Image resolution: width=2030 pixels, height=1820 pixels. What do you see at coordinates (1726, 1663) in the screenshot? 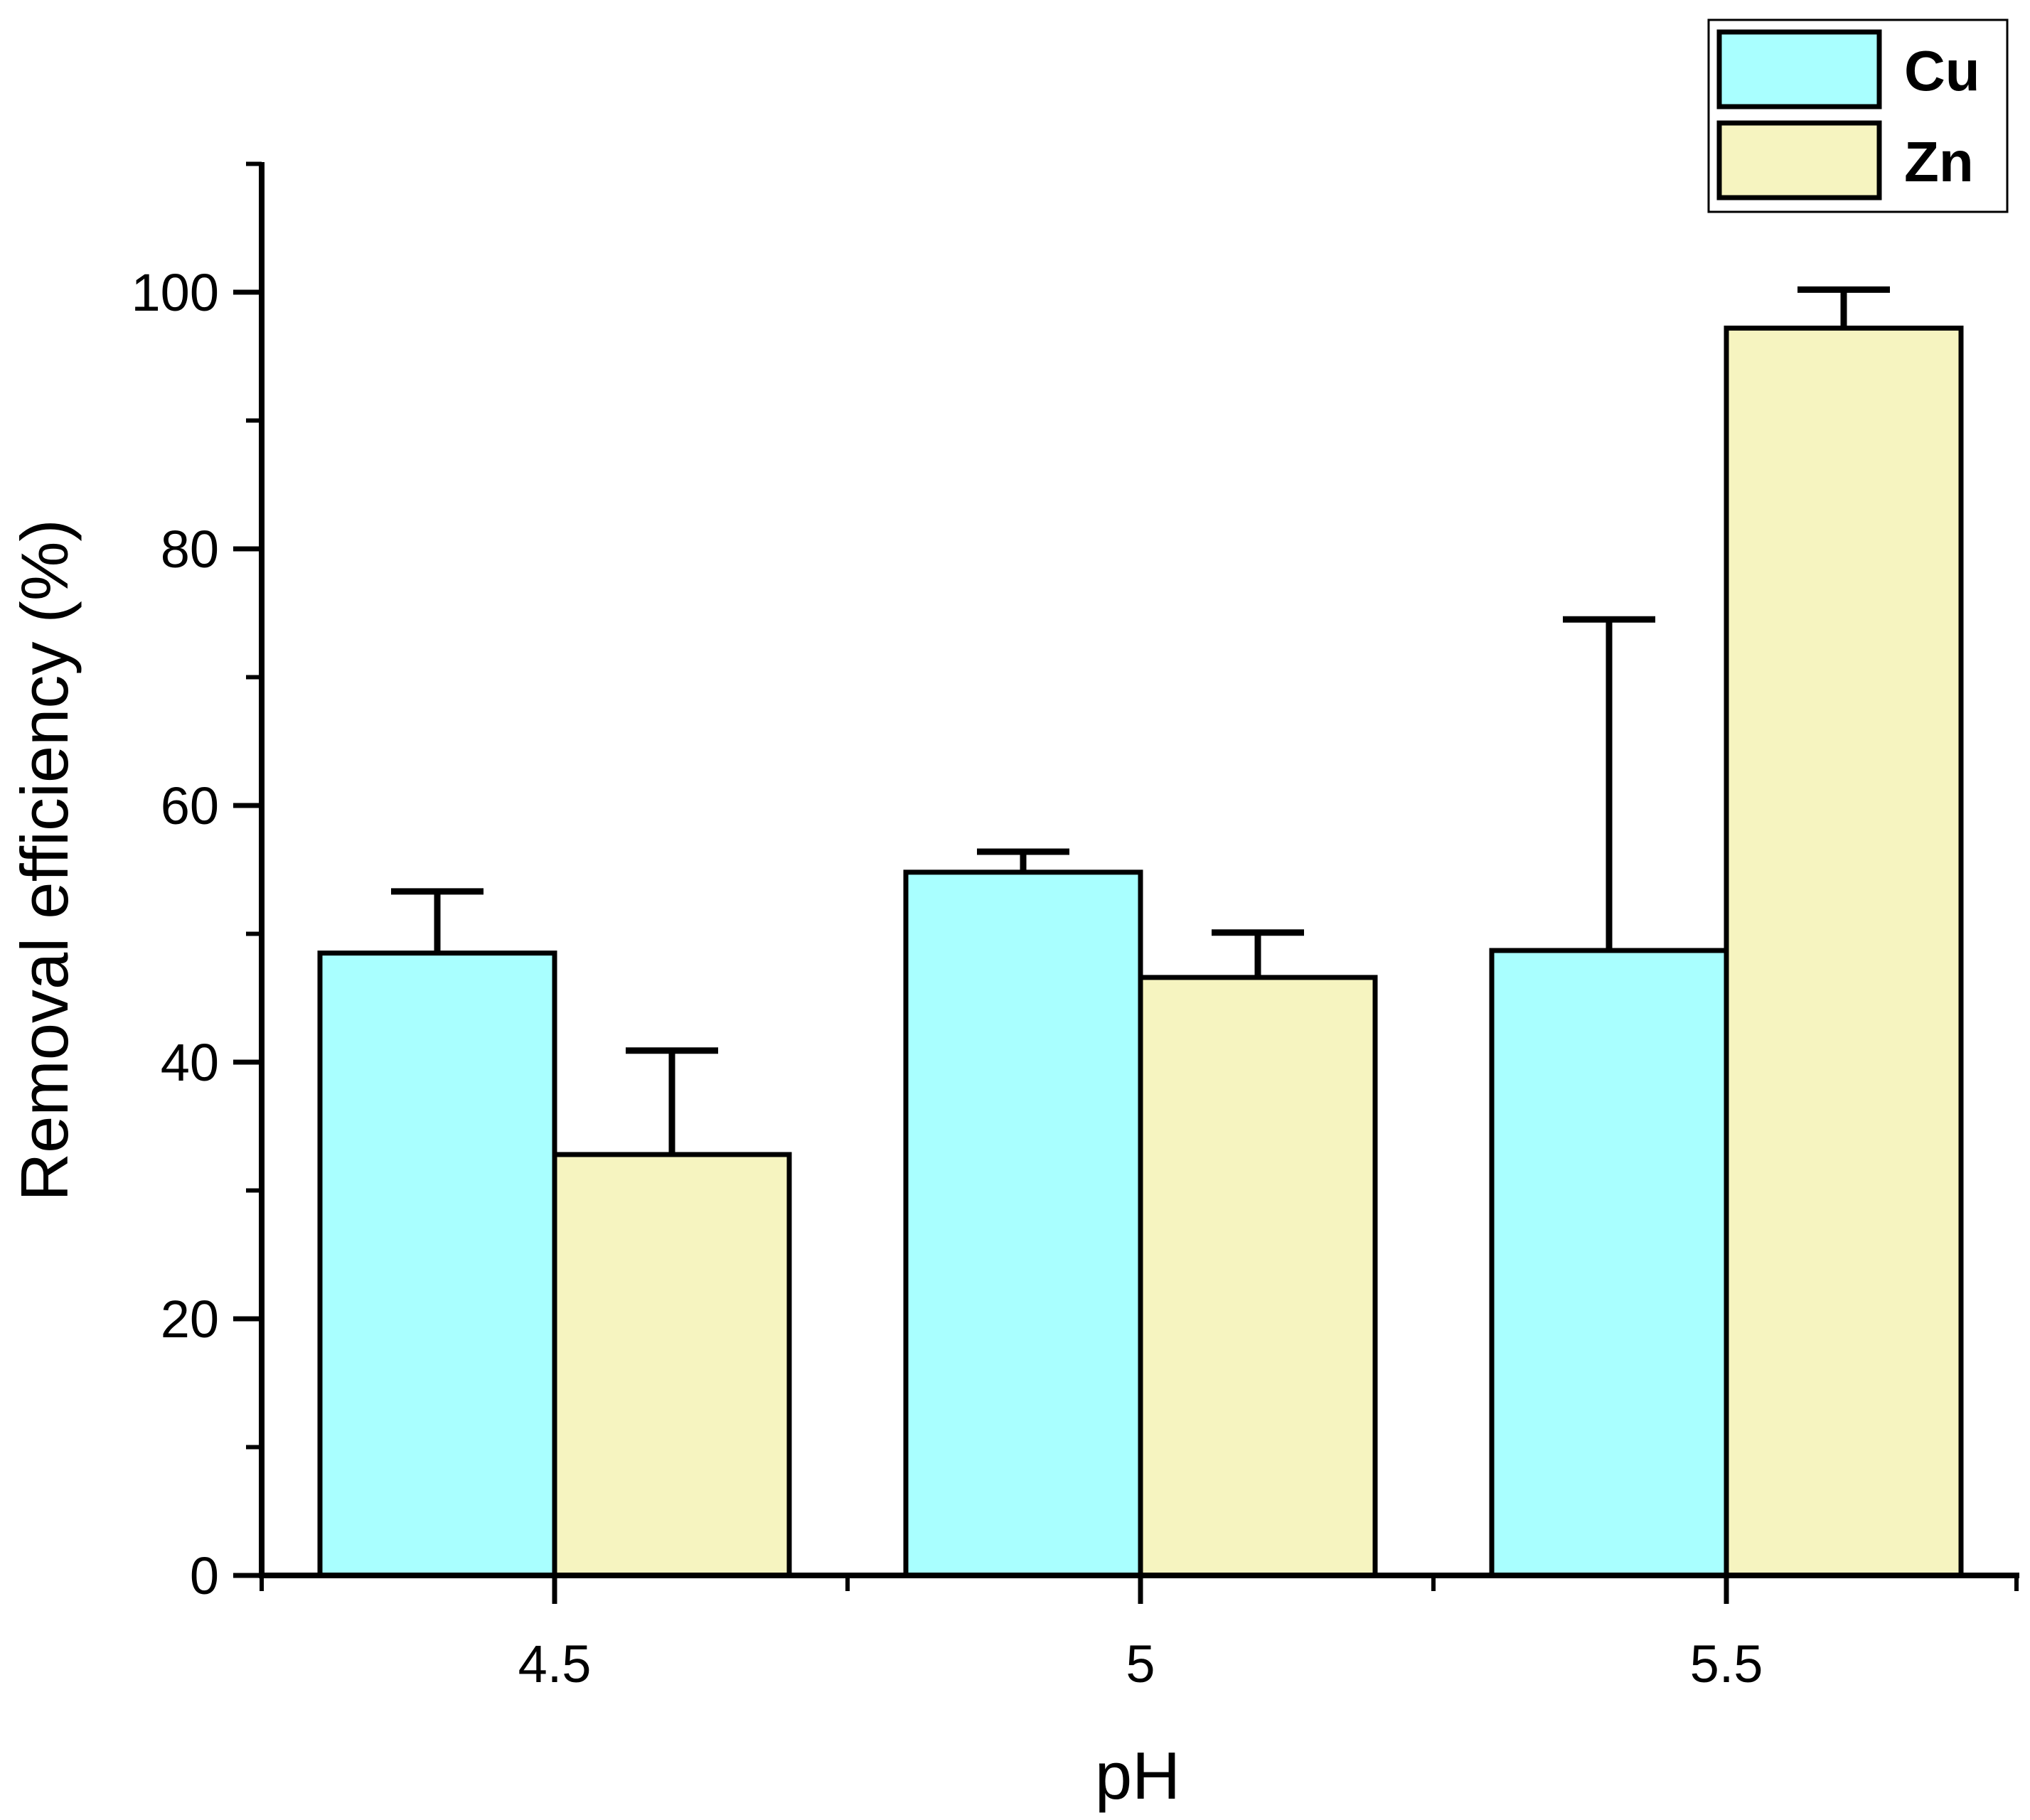
I see `x-tick-label-5.5: 5.5` at bounding box center [1726, 1663].